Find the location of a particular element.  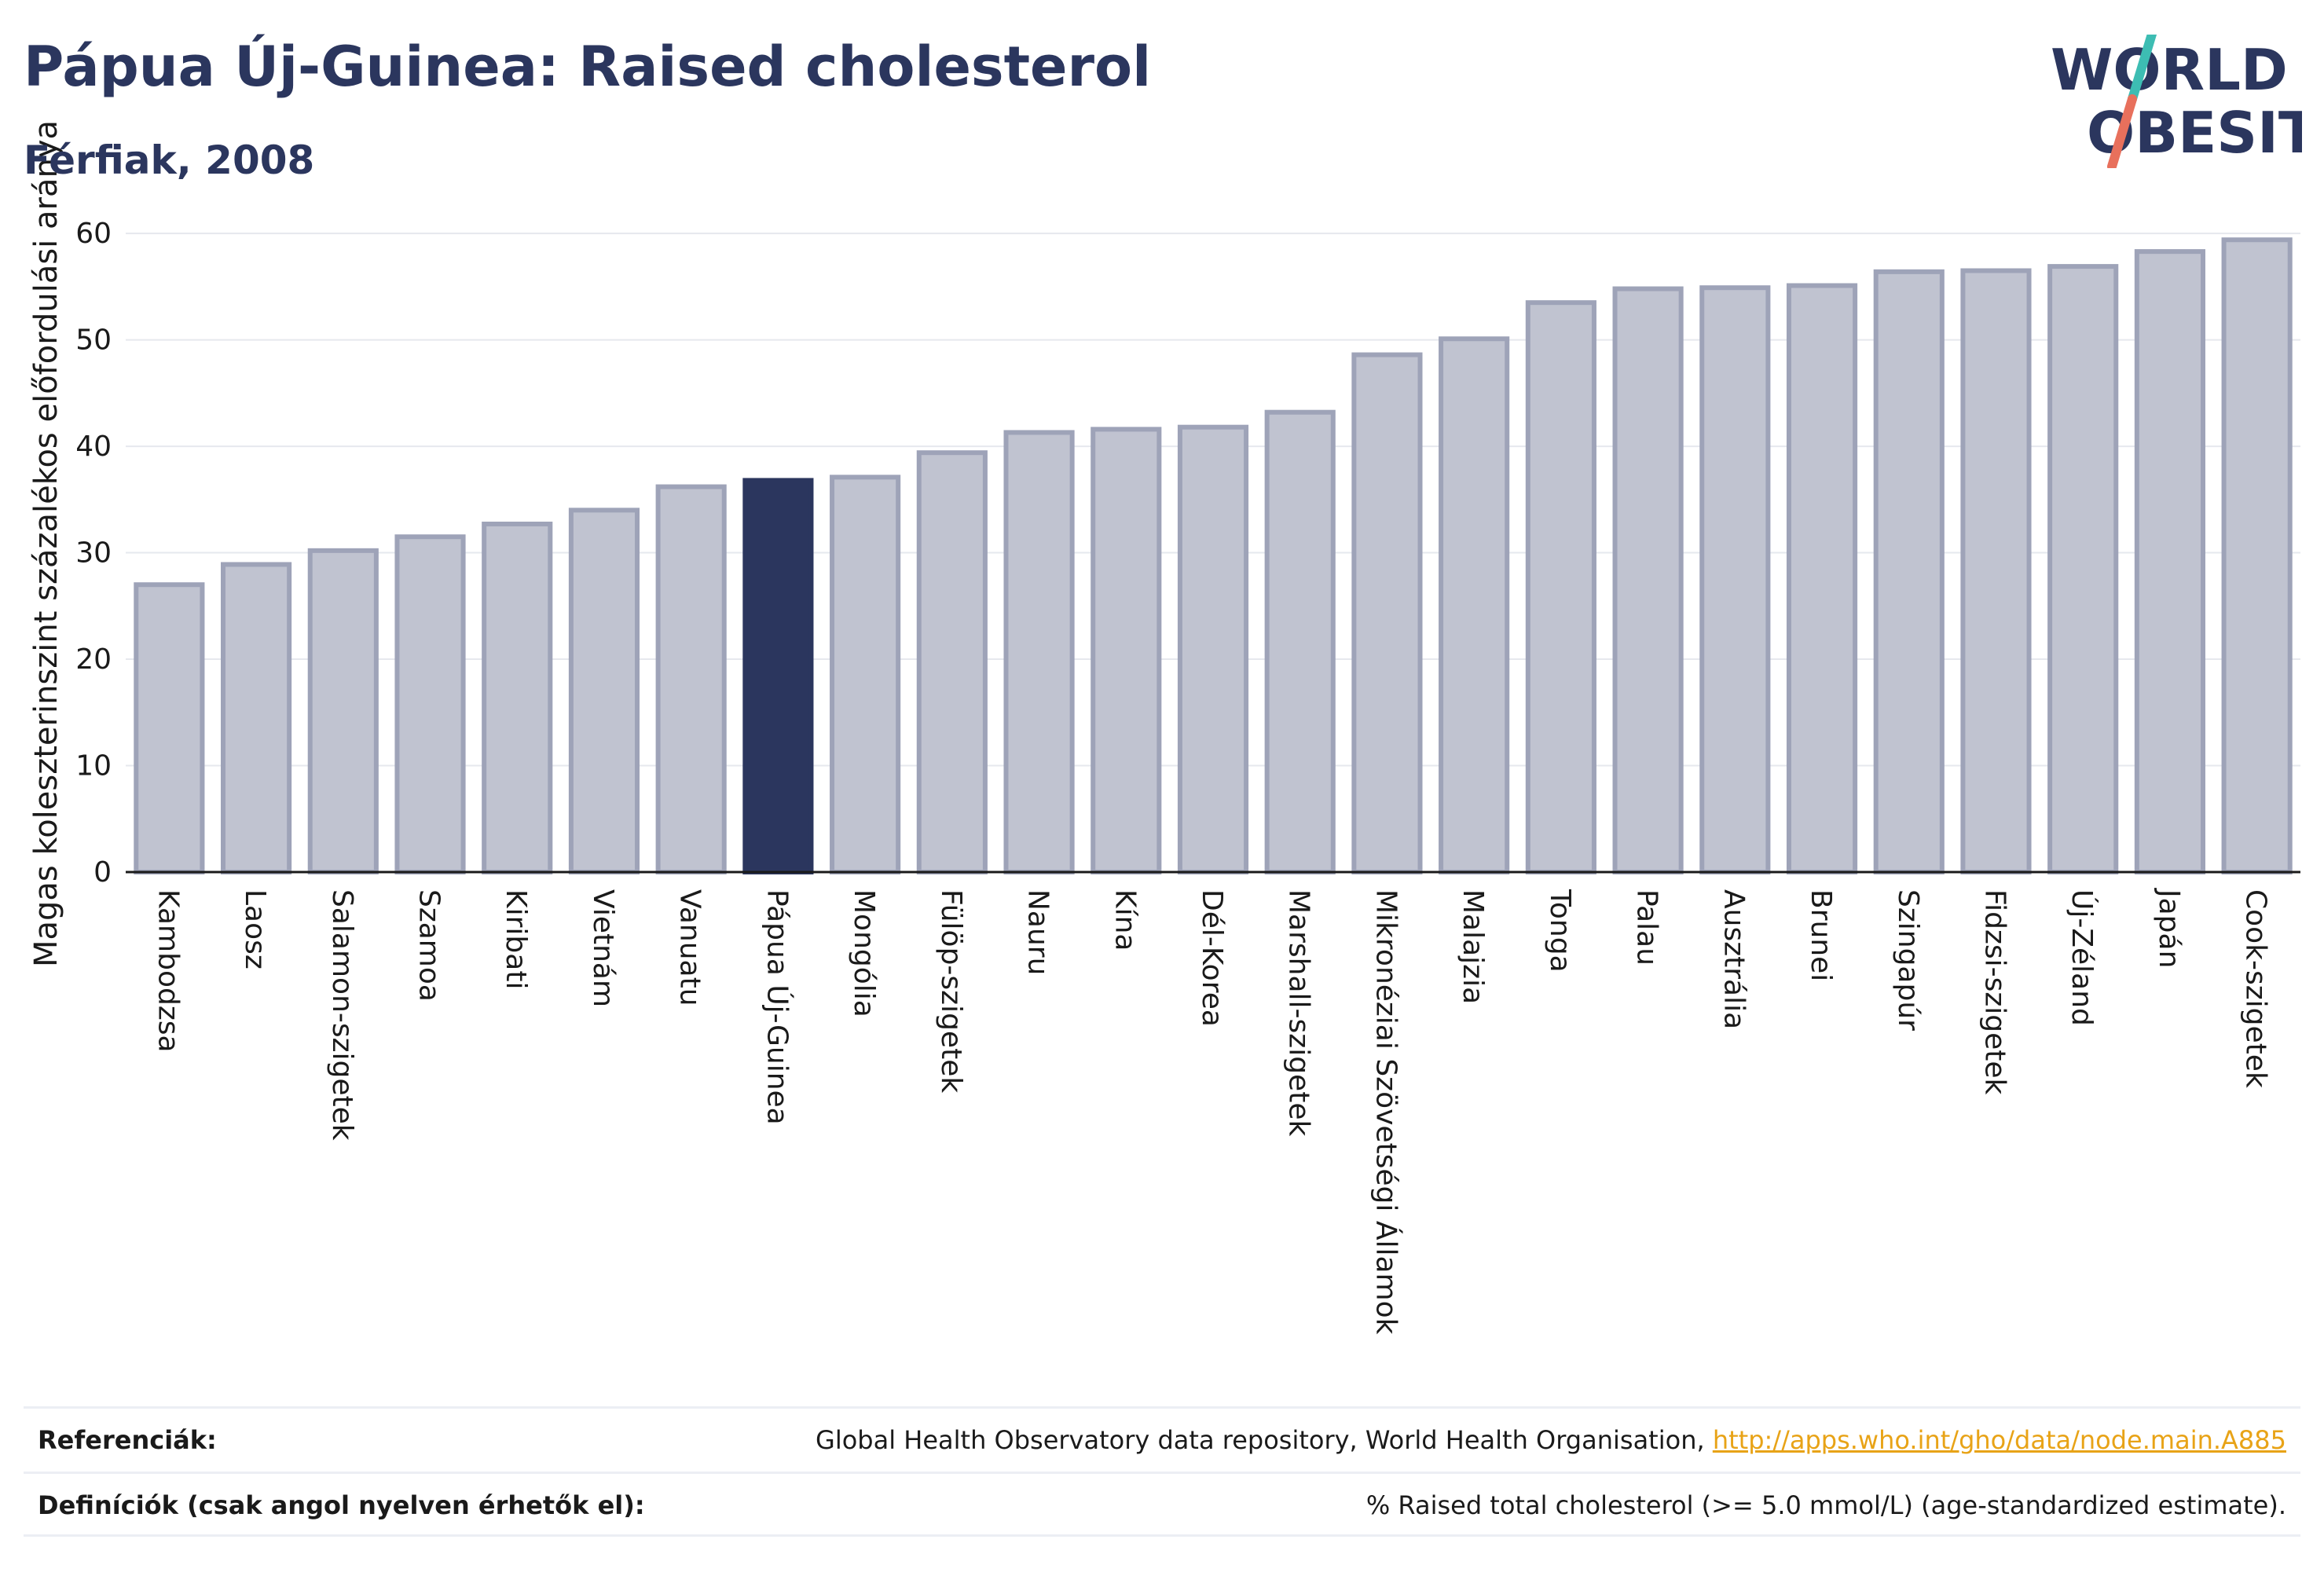

y-tick-label: 20 is located at coordinates (93, 659).